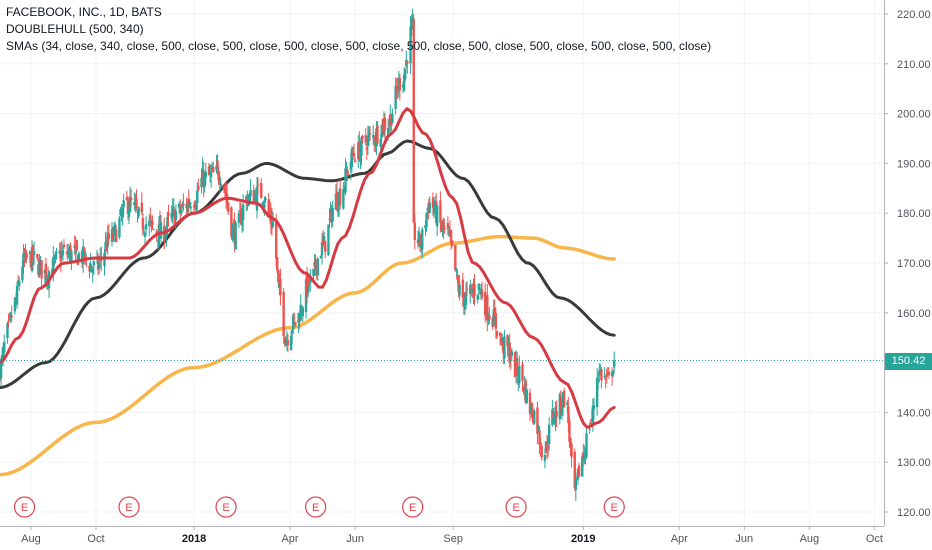 This screenshot has width=932, height=550. Describe the element at coordinates (453, 539) in the screenshot. I see `x-tick-label: Sep` at that location.